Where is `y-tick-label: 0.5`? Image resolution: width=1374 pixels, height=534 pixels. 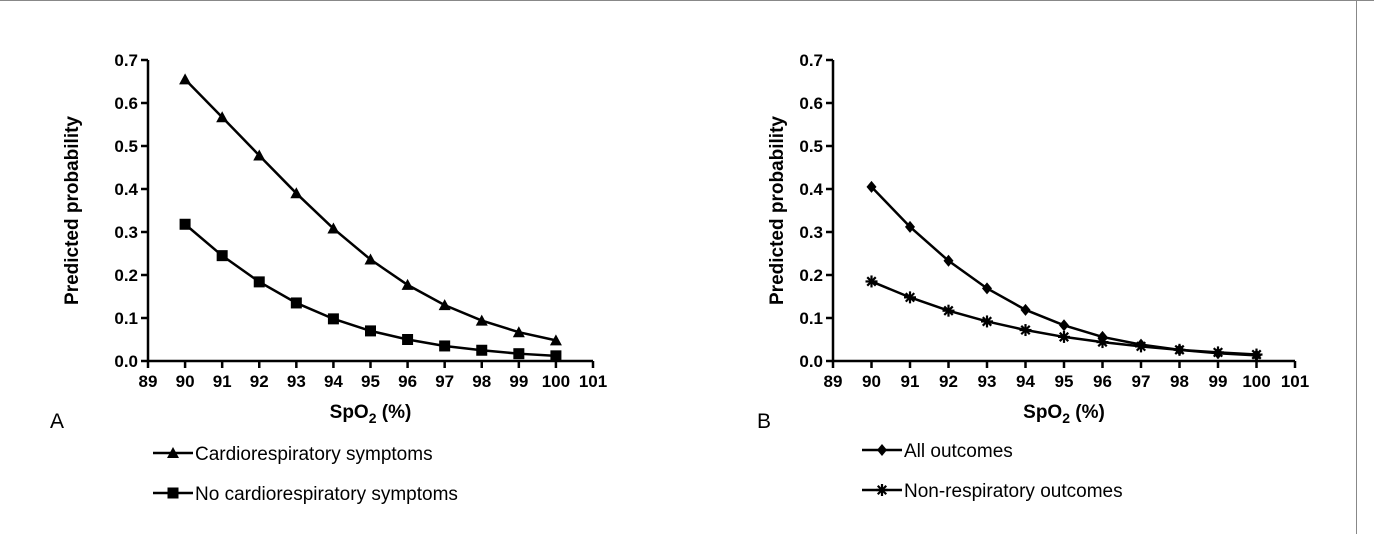 y-tick-label: 0.5 is located at coordinates (126, 146).